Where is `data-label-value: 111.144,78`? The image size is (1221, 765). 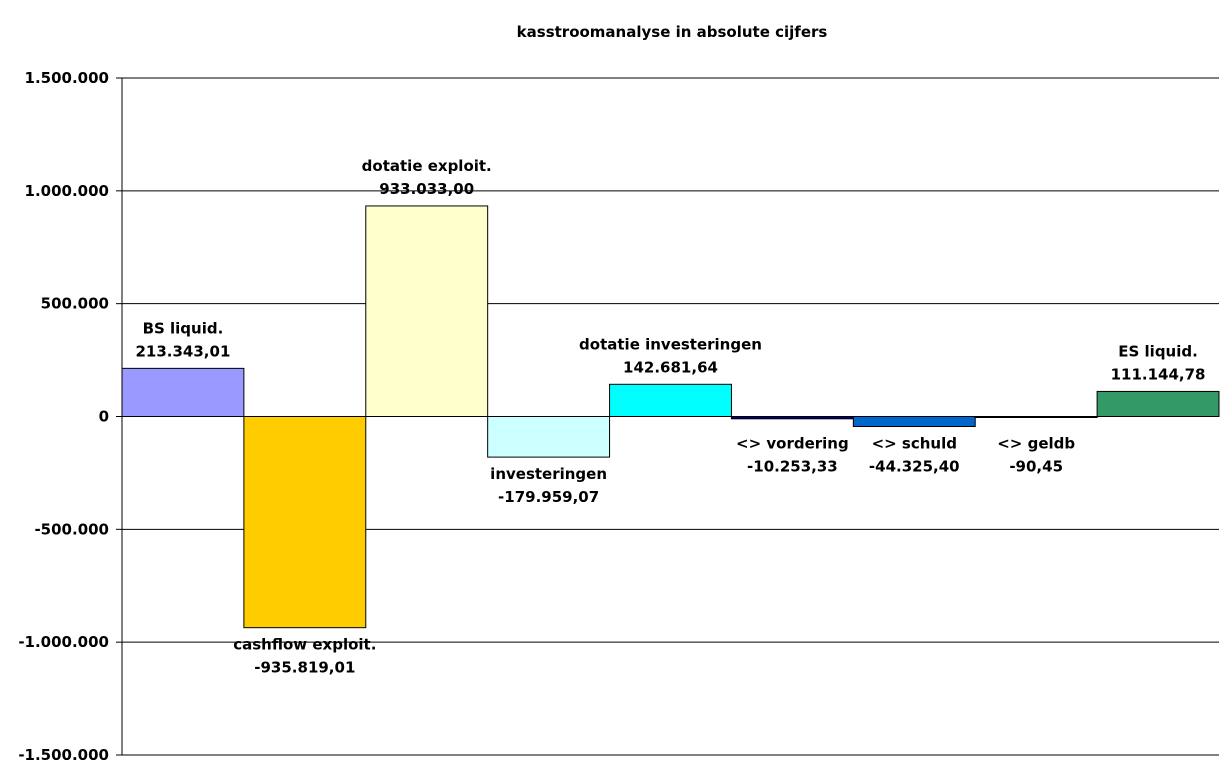 data-label-value: 111.144,78 is located at coordinates (1158, 374).